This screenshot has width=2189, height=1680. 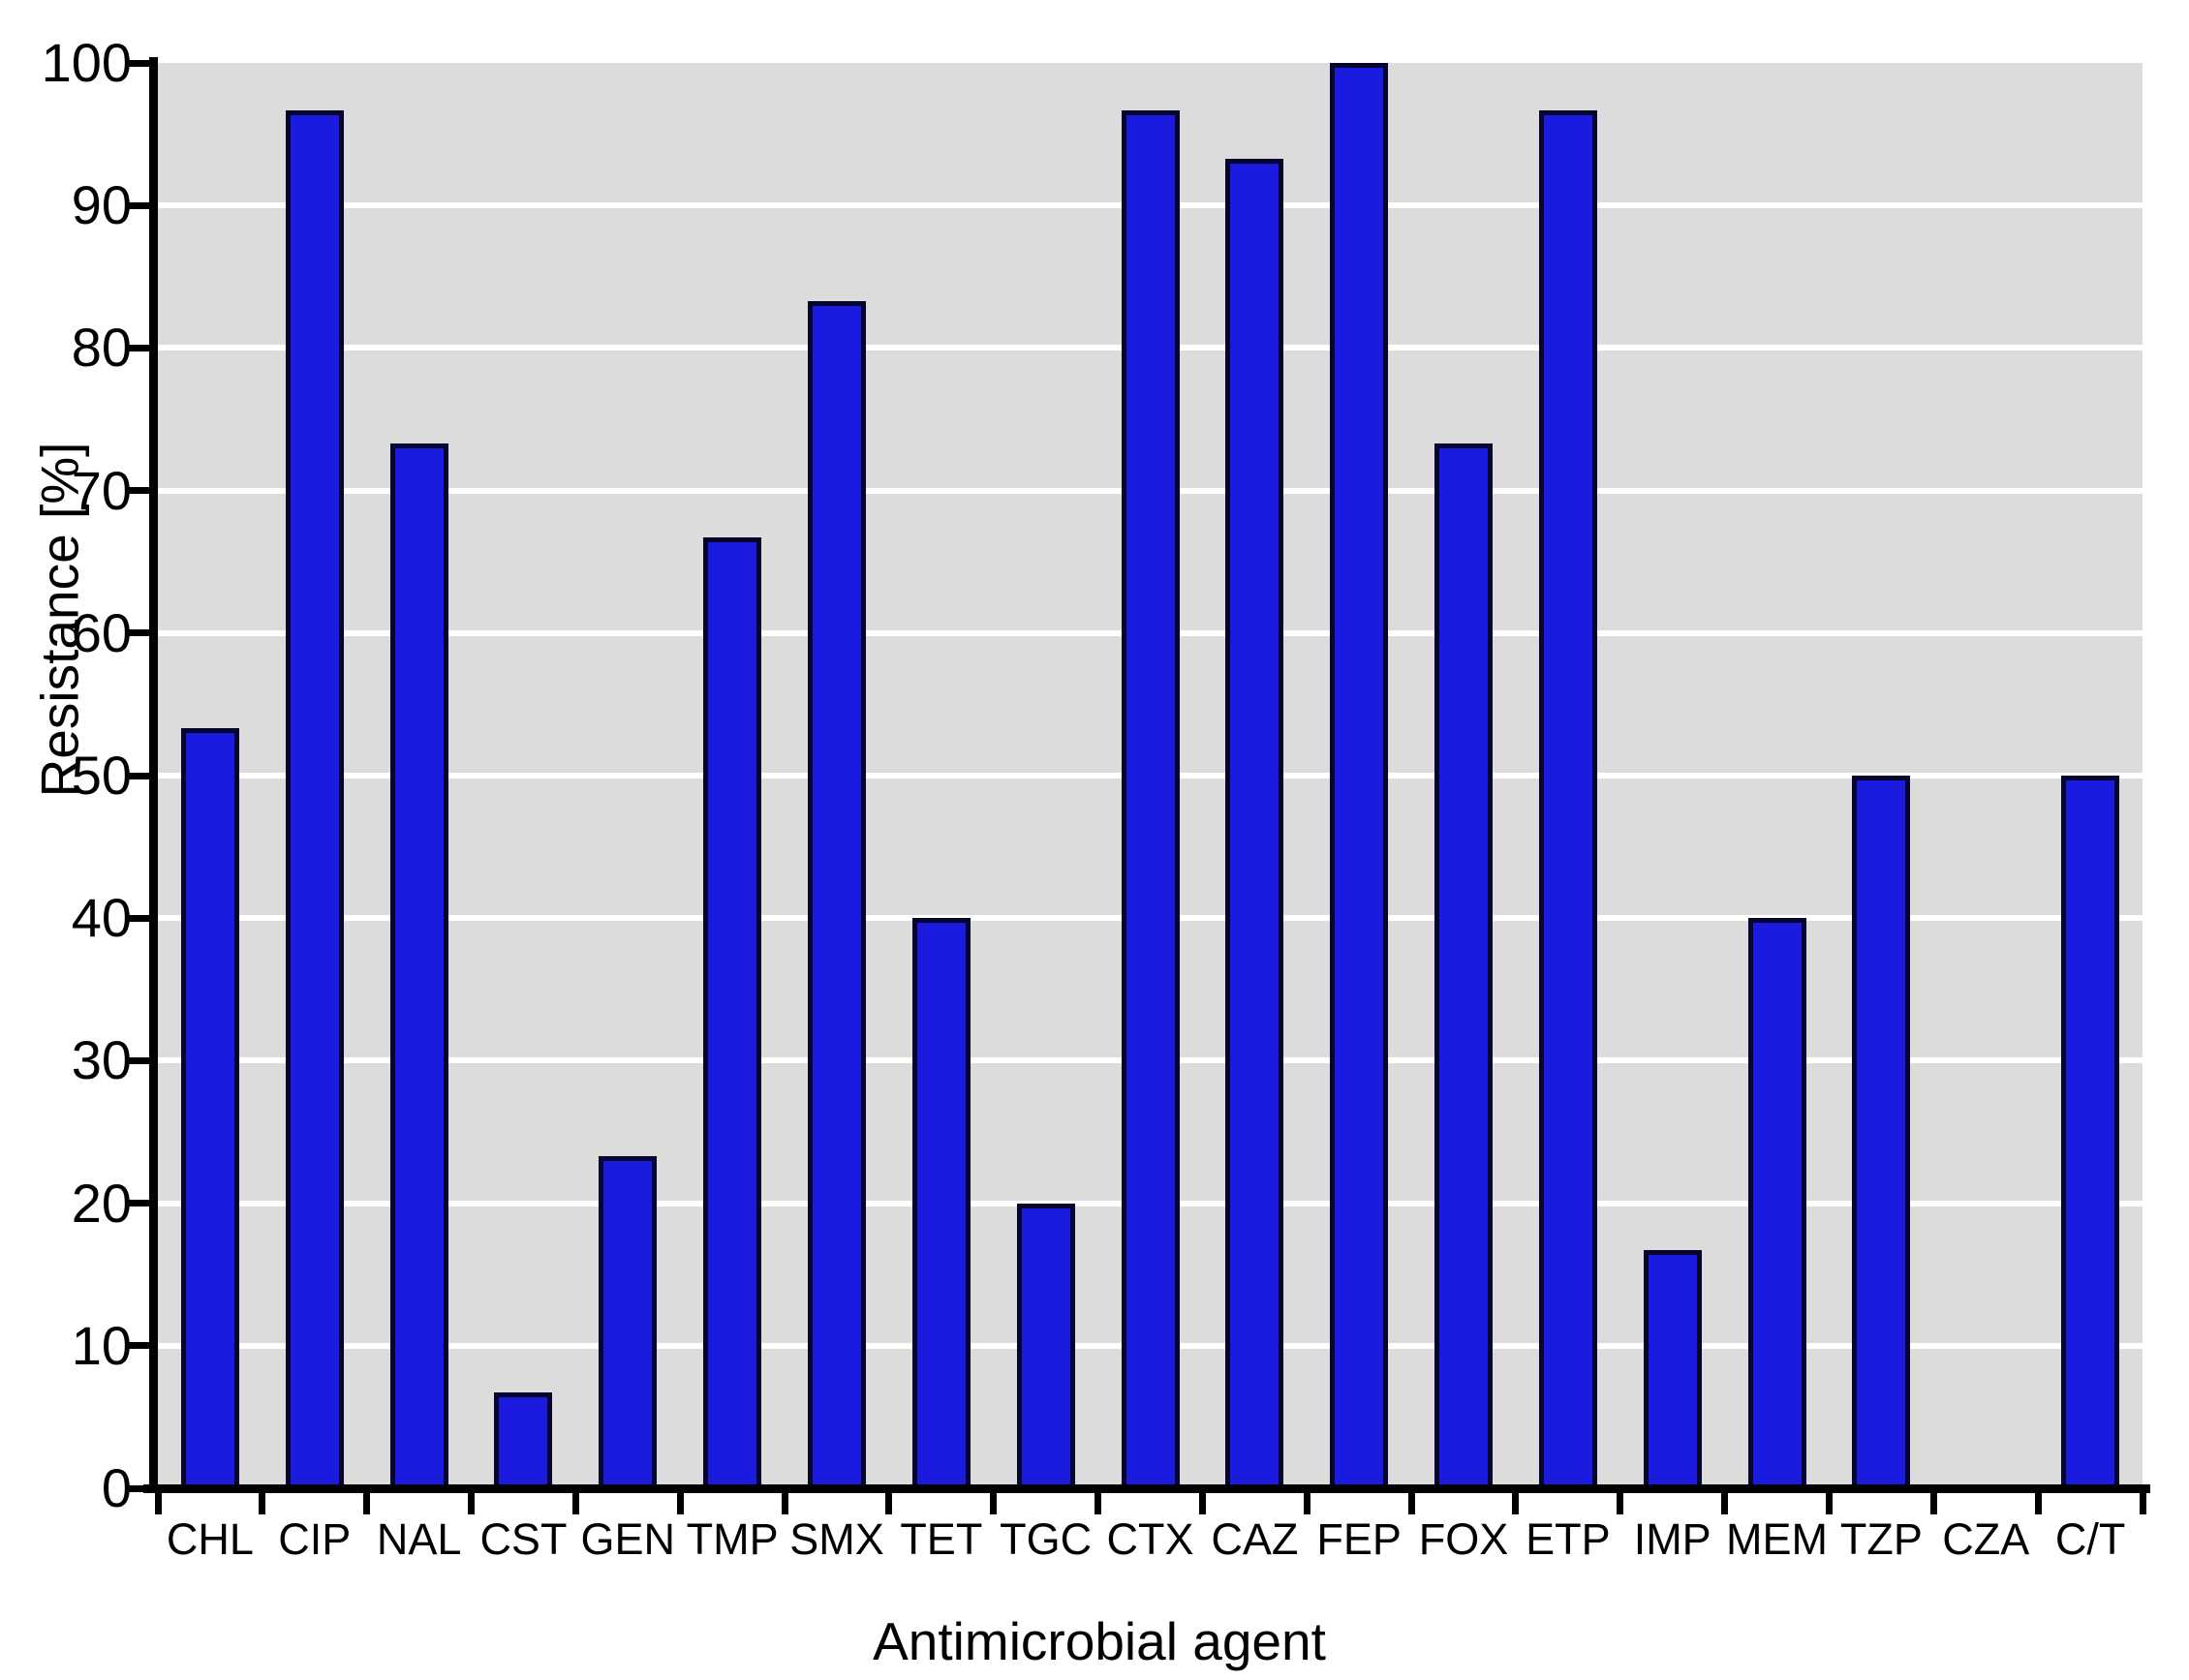 What do you see at coordinates (210, 1539) in the screenshot?
I see `x-category-label-CHL: CHL` at bounding box center [210, 1539].